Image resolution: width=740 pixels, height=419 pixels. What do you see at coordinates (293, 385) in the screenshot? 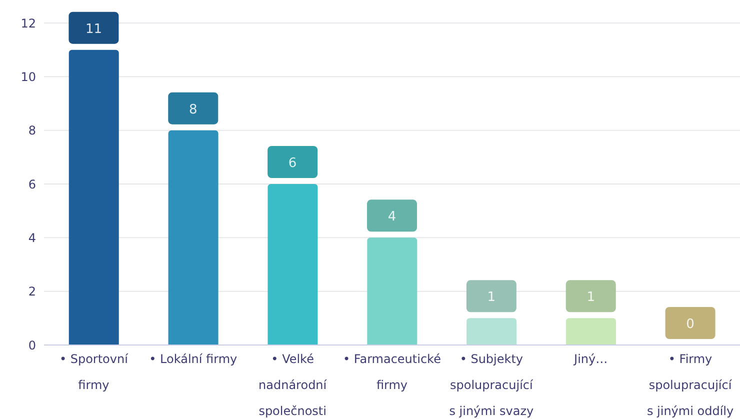
I see `x-tick-label: • Velké nadnárodní společnosti` at bounding box center [293, 385].